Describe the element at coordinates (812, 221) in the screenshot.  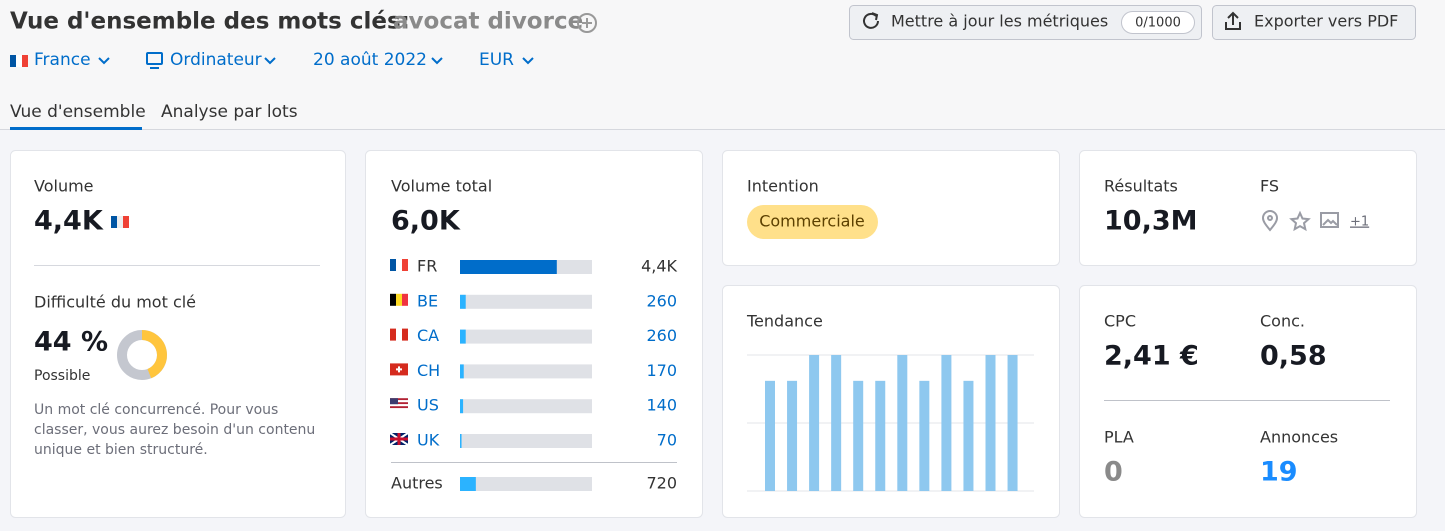
I see `intent-value: Commerciale` at that location.